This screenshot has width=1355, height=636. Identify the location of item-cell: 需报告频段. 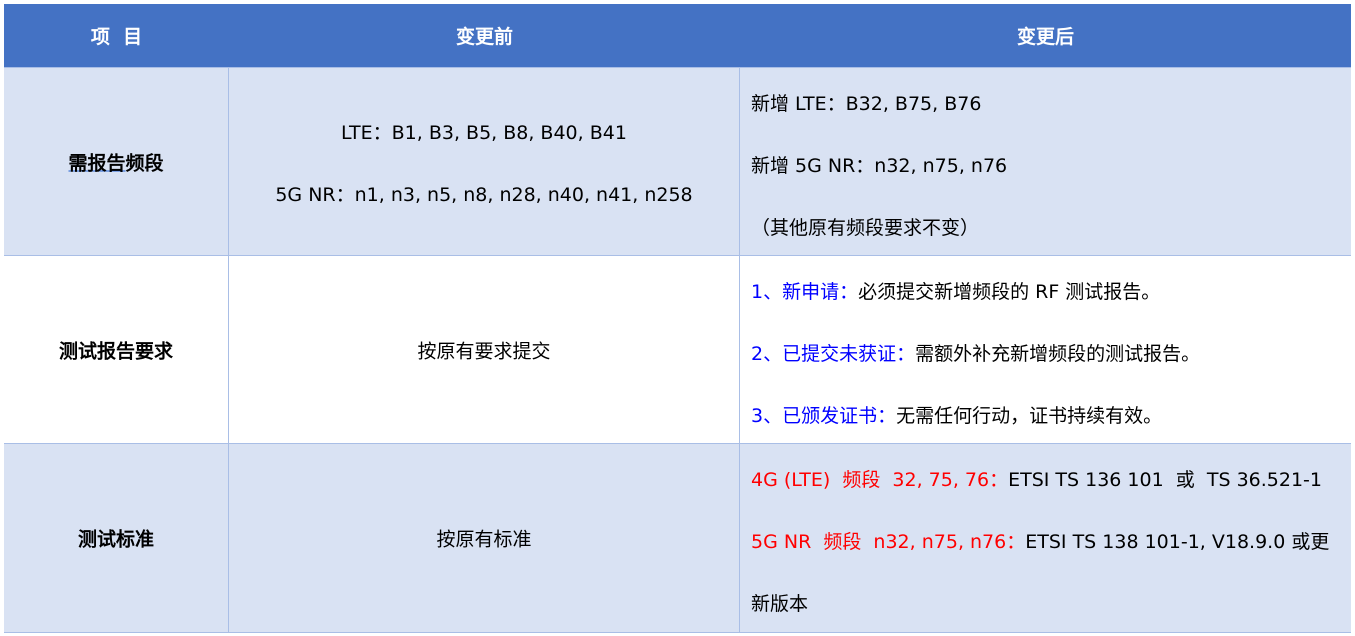
(116, 162).